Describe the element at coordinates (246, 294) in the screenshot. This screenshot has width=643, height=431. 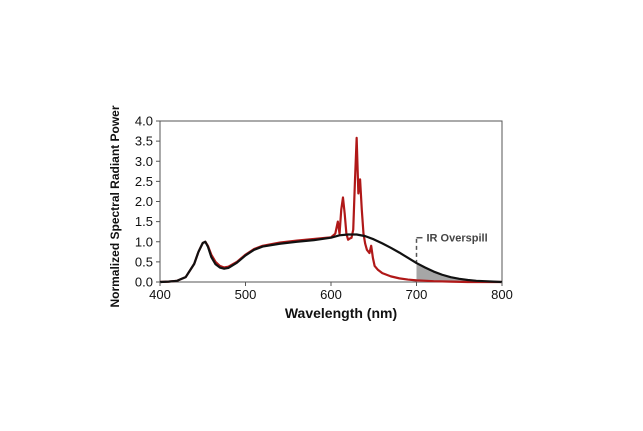
I see `x-tick-label: 500` at that location.